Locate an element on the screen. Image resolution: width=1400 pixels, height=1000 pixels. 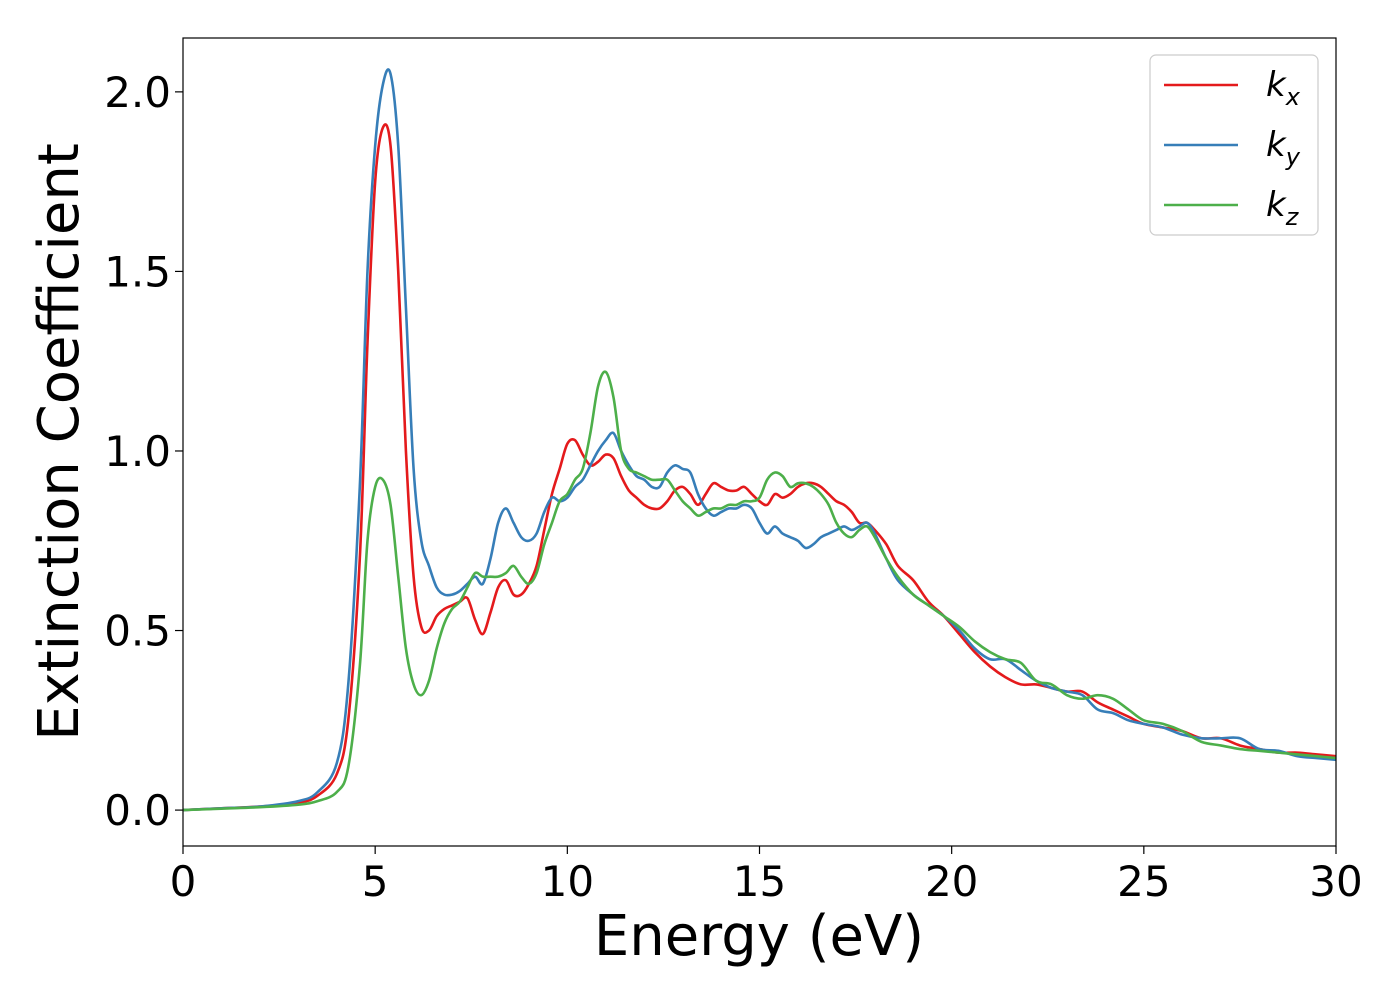
x-tick-label: 20 is located at coordinates (951, 881).